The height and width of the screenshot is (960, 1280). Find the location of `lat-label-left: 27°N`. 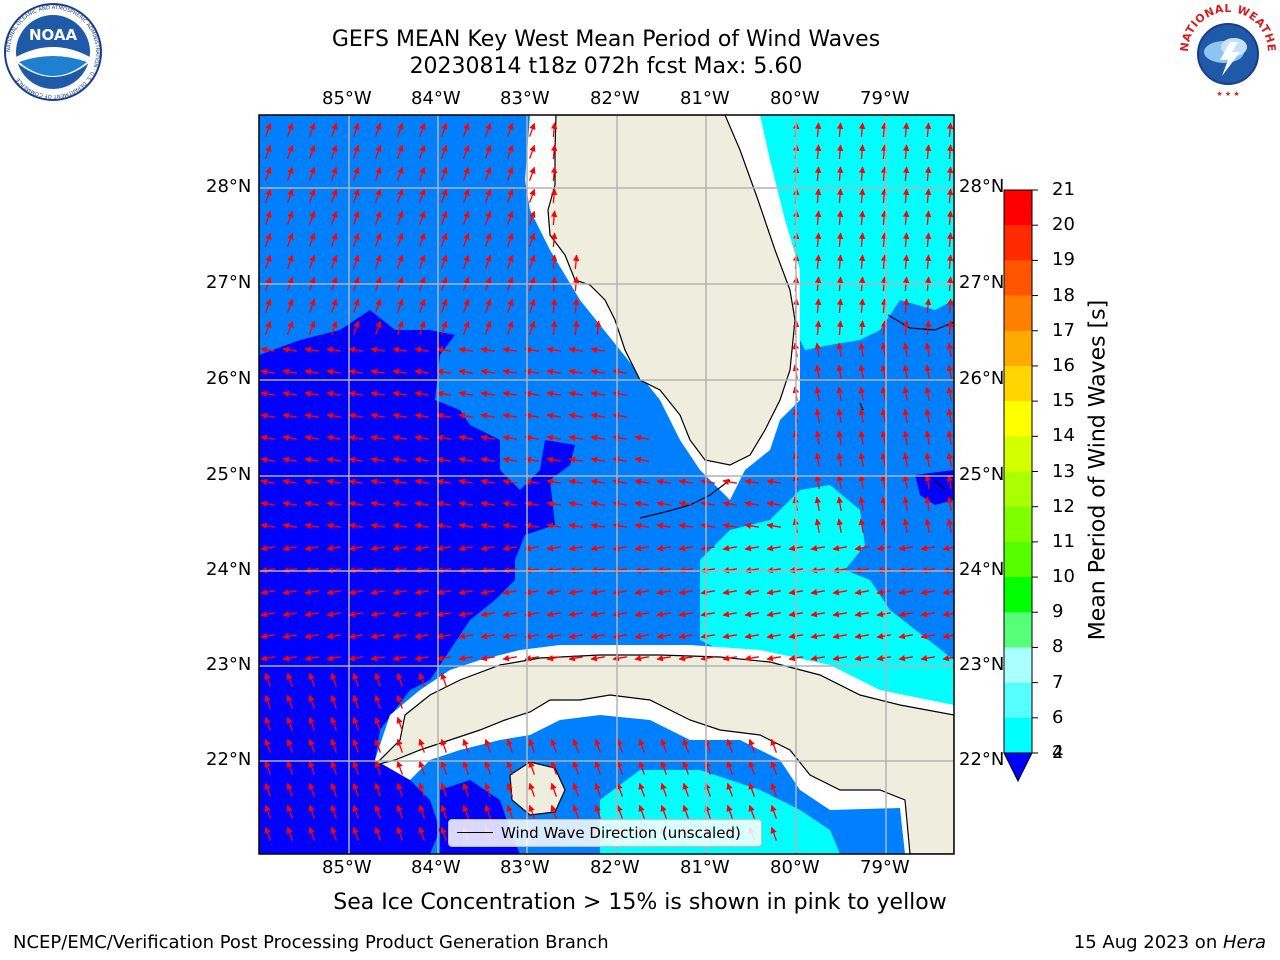

lat-label-left: 27°N is located at coordinates (229, 282).